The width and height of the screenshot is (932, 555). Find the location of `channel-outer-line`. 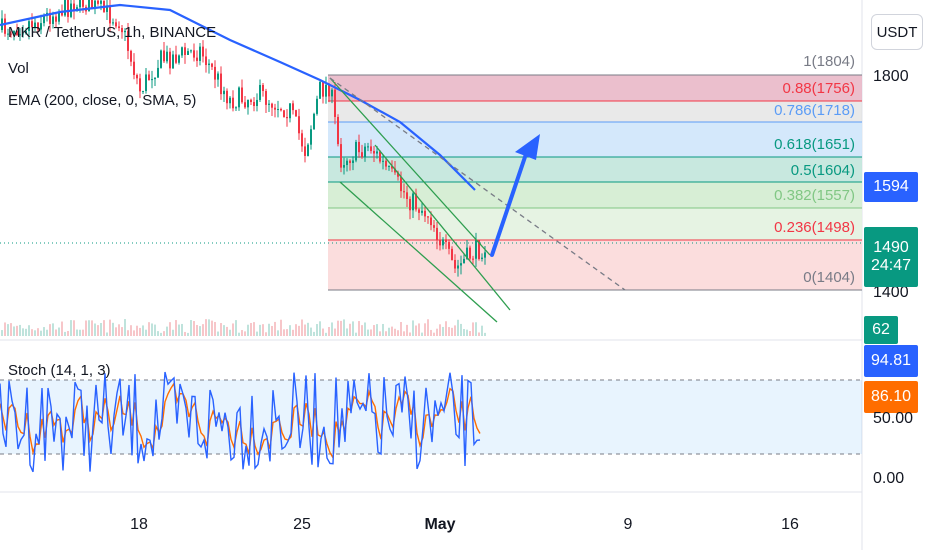

channel-outer-line is located at coordinates (442, 227).